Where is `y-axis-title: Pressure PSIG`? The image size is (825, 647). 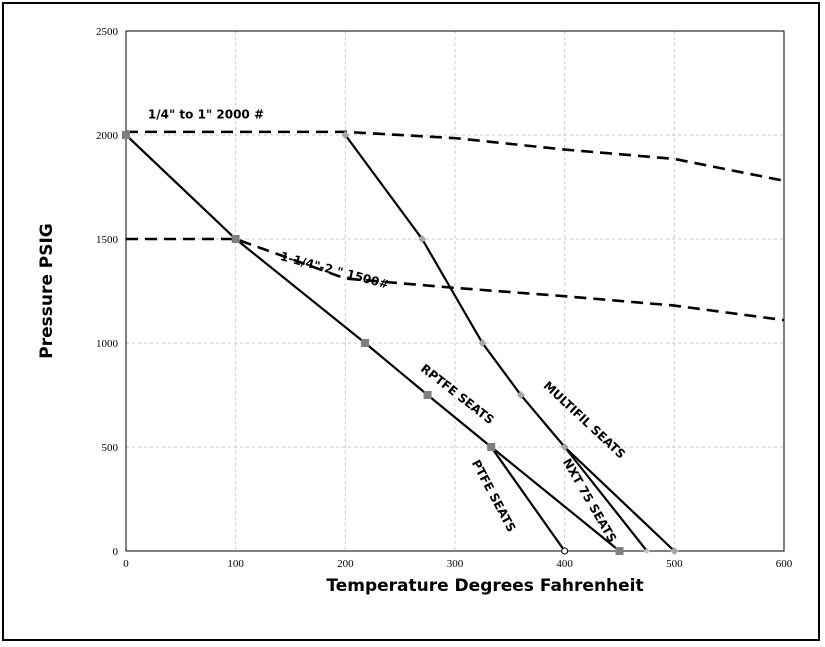
y-axis-title: Pressure PSIG is located at coordinates (47, 291).